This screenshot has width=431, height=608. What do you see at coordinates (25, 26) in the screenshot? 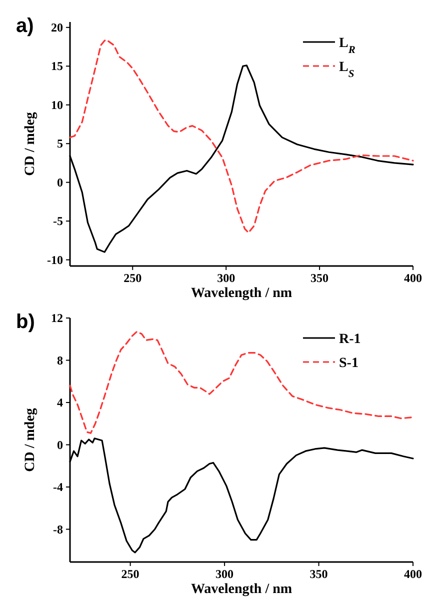
I see `chart-title: a)` at bounding box center [25, 26].